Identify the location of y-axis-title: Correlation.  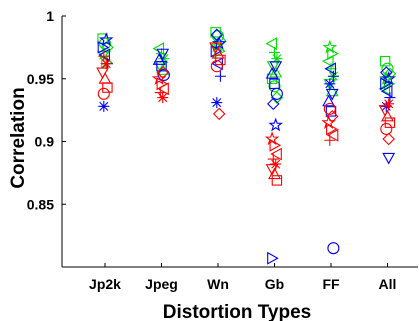
(18, 137).